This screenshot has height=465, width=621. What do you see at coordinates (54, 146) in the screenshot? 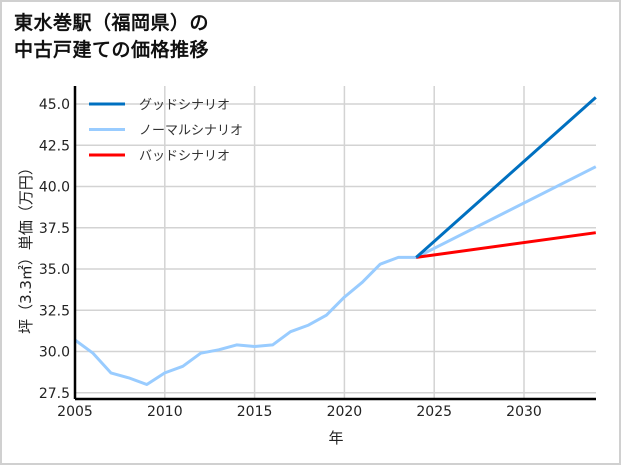
I see `y-tick-label: 42.5` at bounding box center [54, 146].